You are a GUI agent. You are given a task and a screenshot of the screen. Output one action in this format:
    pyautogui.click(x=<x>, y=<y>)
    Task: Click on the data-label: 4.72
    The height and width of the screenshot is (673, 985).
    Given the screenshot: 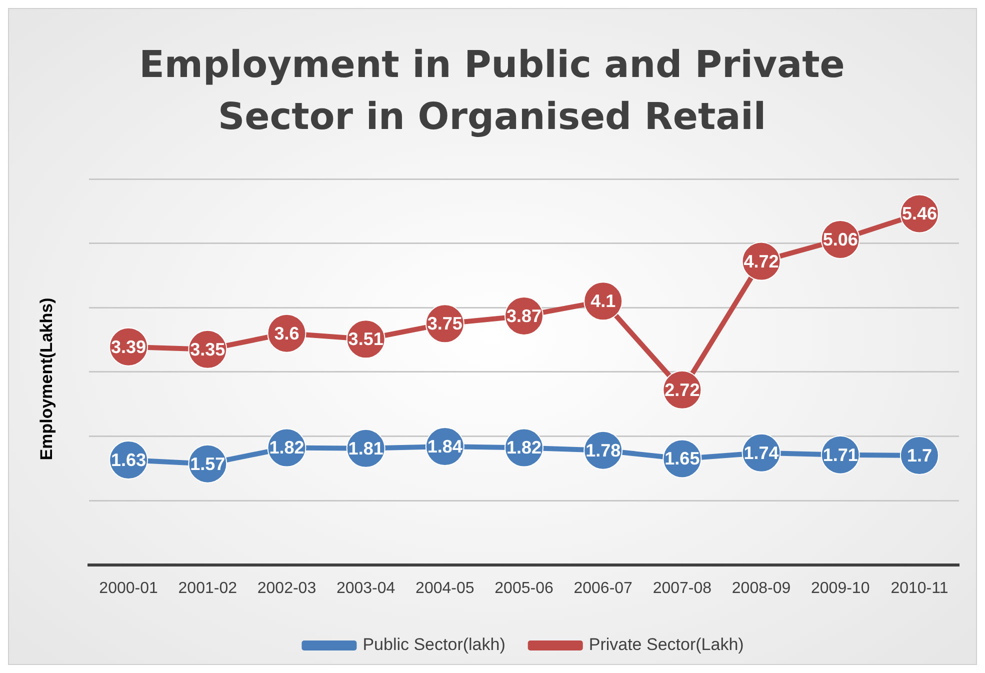 What is the action you would take?
    pyautogui.click(x=761, y=261)
    